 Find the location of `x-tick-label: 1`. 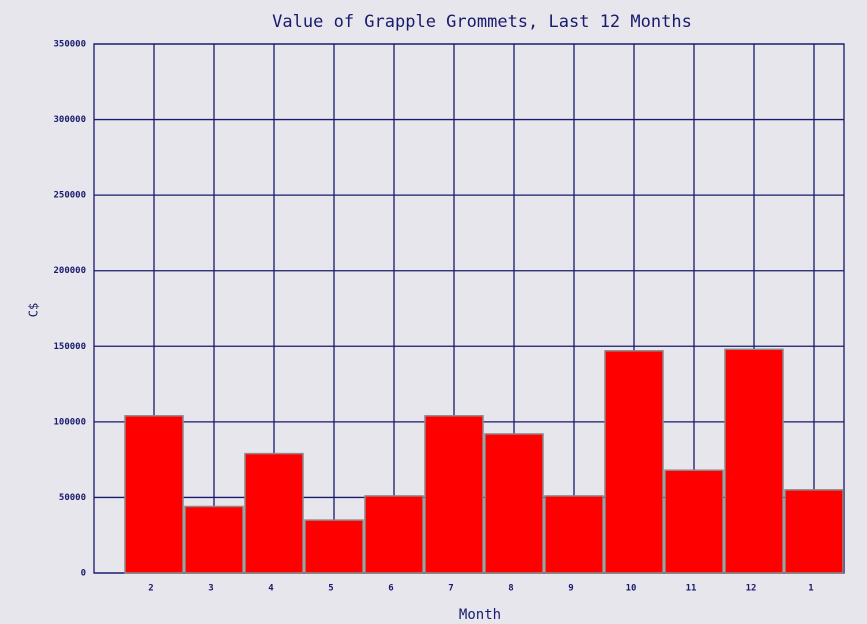

x-tick-label: 1 is located at coordinates (810, 589).